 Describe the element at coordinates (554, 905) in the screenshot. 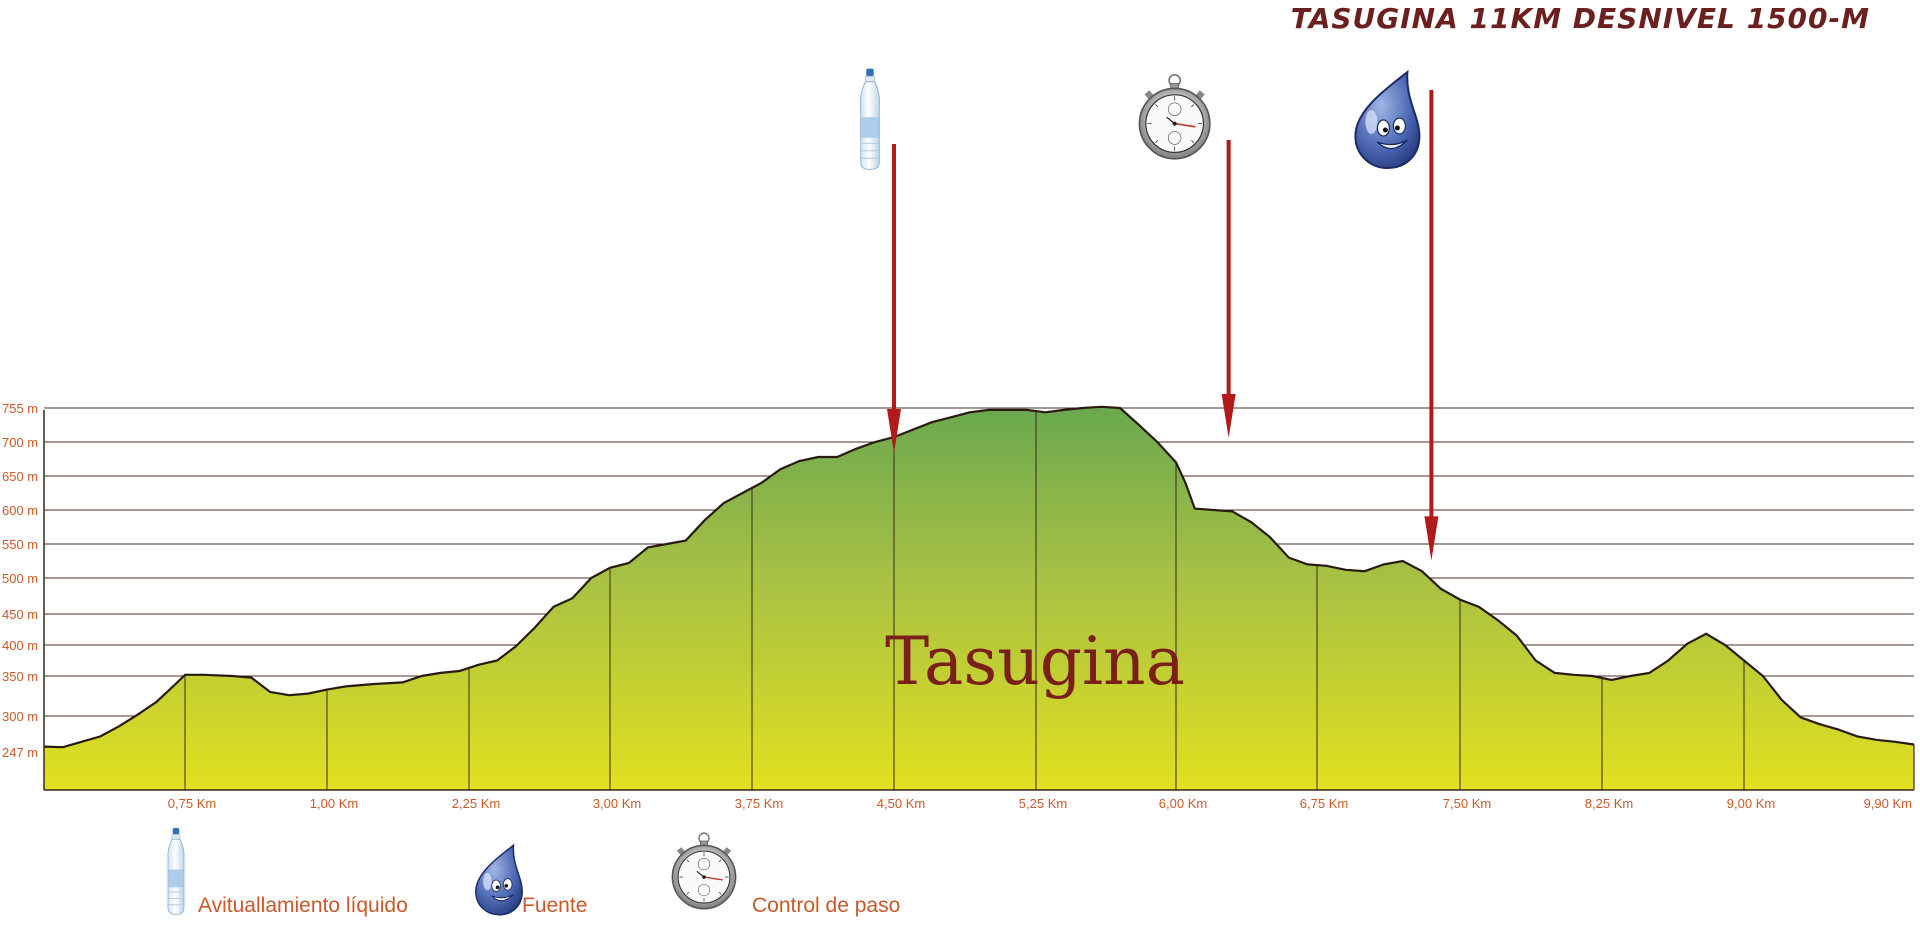

I see `legend-label-drop: Fuente` at that location.